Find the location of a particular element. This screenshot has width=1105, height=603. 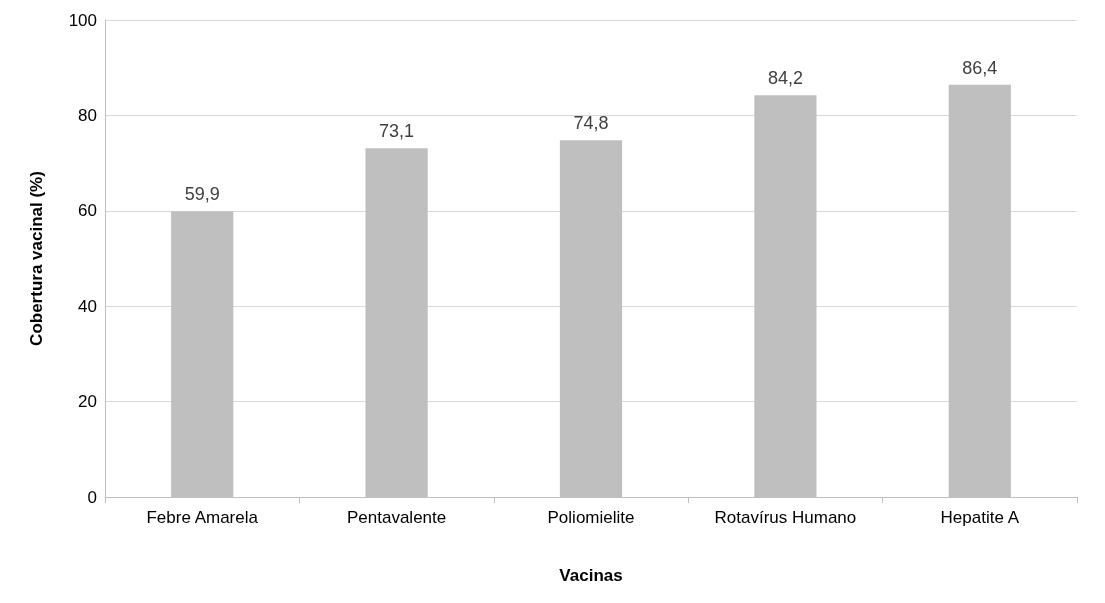

x-tick-label: Pentavalente is located at coordinates (396, 517).